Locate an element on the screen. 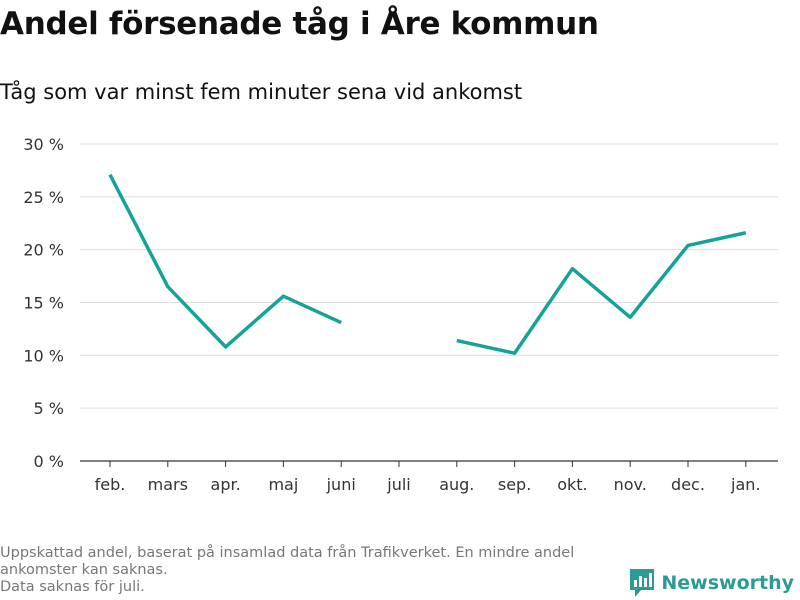  y-tick-label: 20 % is located at coordinates (43, 250).